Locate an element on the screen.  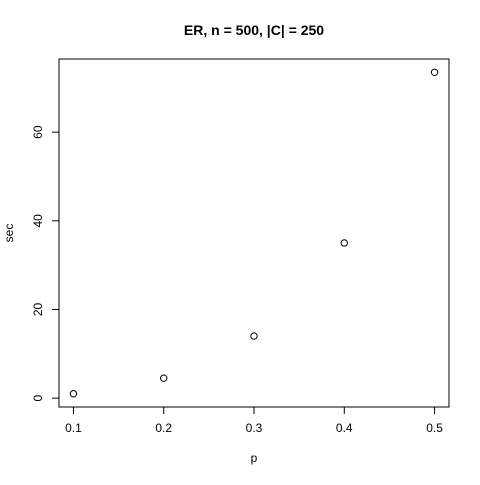
y-tick-label: 40 is located at coordinates (38, 221).